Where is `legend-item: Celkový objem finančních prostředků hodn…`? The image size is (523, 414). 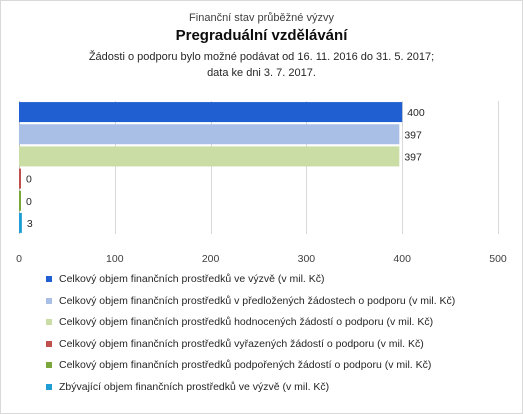 legend-item: Celkový objem finančních prostředků hodn… is located at coordinates (239, 322).